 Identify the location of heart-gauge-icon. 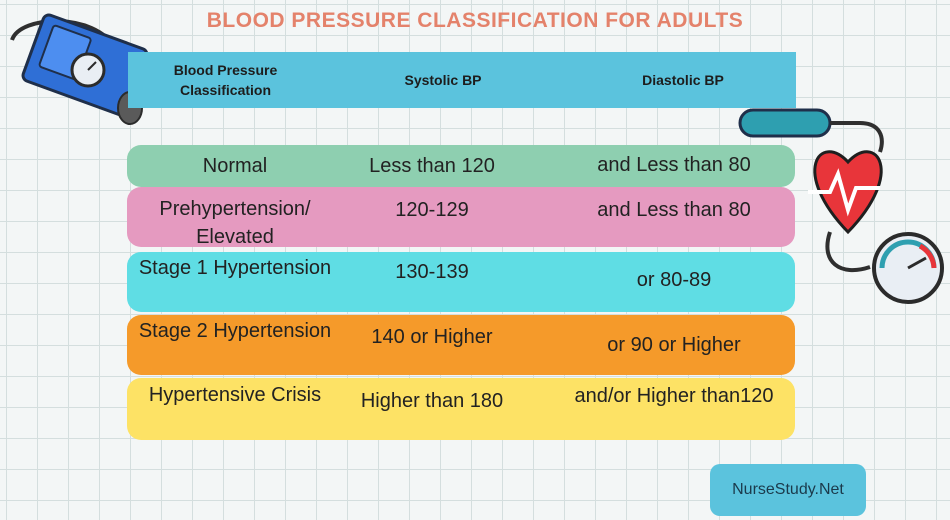
(841, 206).